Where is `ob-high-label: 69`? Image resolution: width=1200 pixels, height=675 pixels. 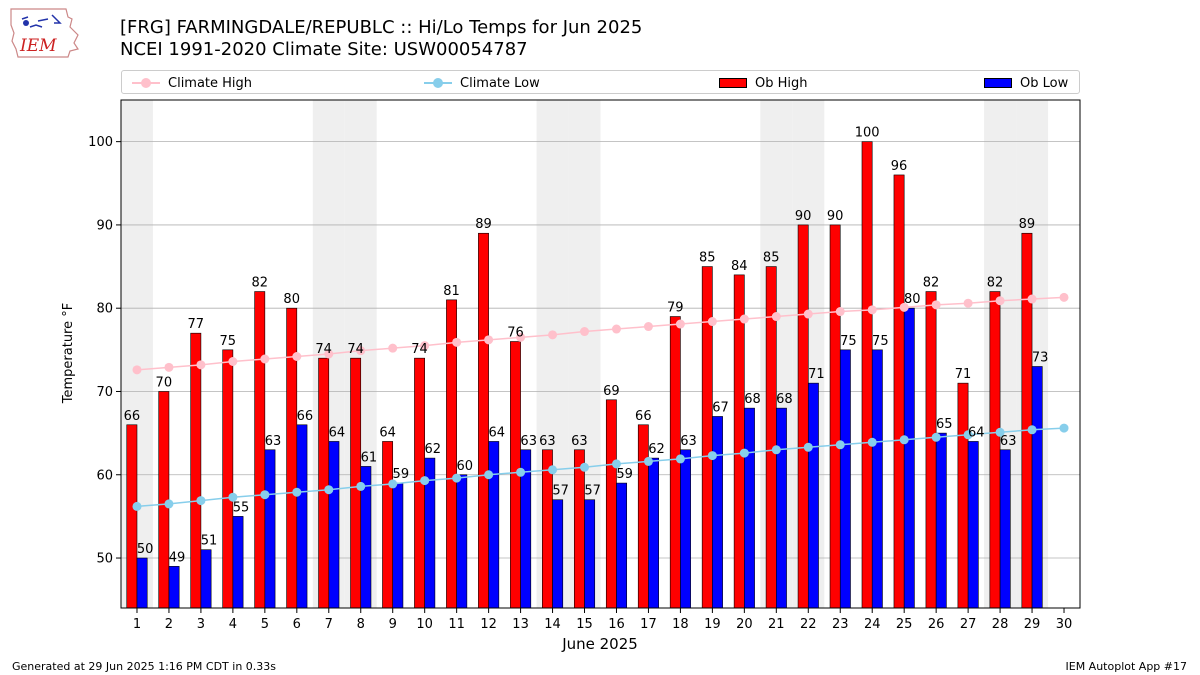 ob-high-label: 69 is located at coordinates (611, 391).